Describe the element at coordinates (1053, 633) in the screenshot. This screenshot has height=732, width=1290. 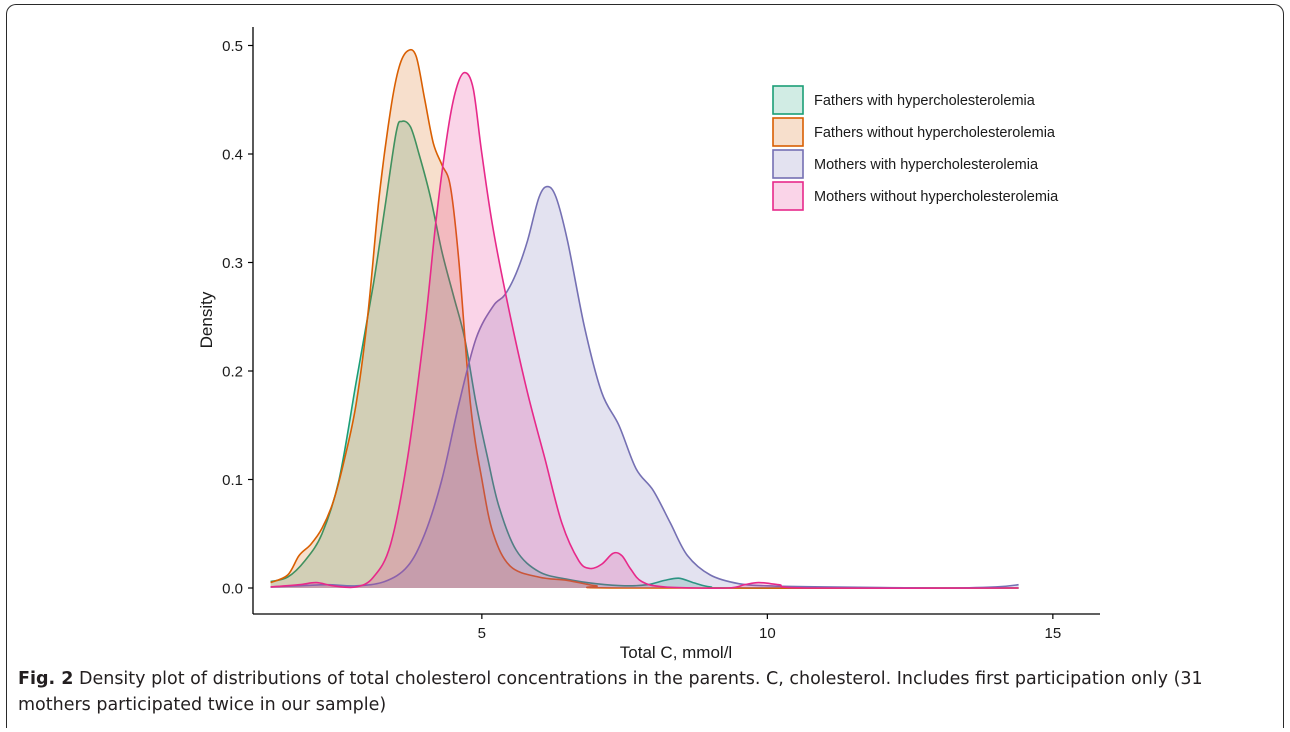
I see `x-tick-label: 15` at that location.